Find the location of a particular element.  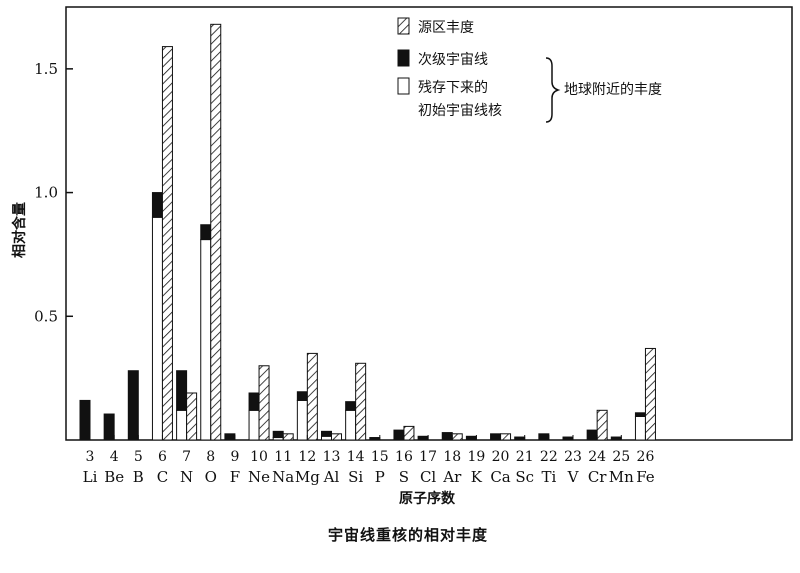

bar-secondary-V is located at coordinates (568, 438).